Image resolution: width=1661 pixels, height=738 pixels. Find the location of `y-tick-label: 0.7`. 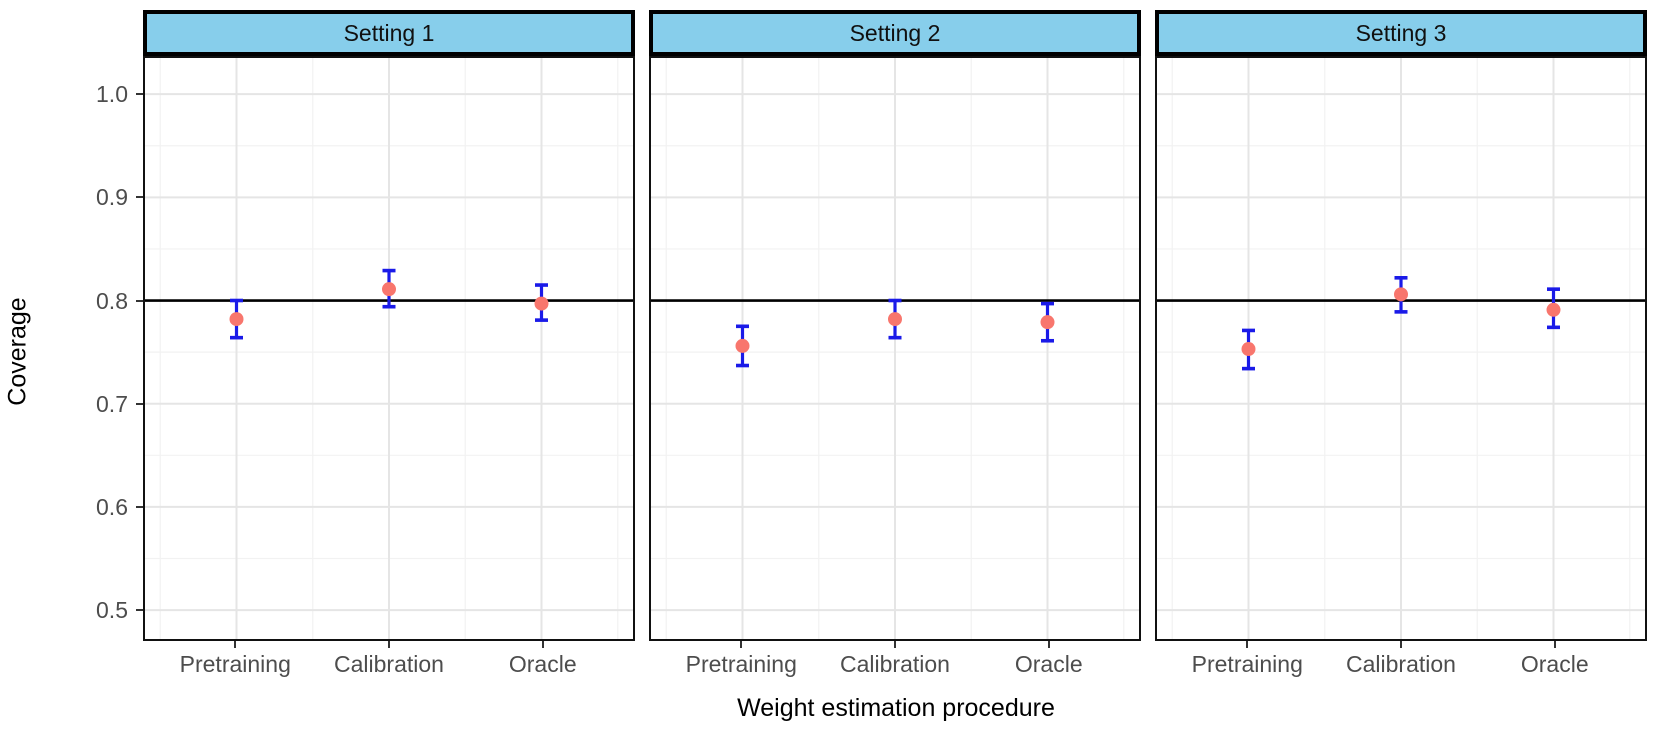

y-tick-label: 0.7 is located at coordinates (112, 403).